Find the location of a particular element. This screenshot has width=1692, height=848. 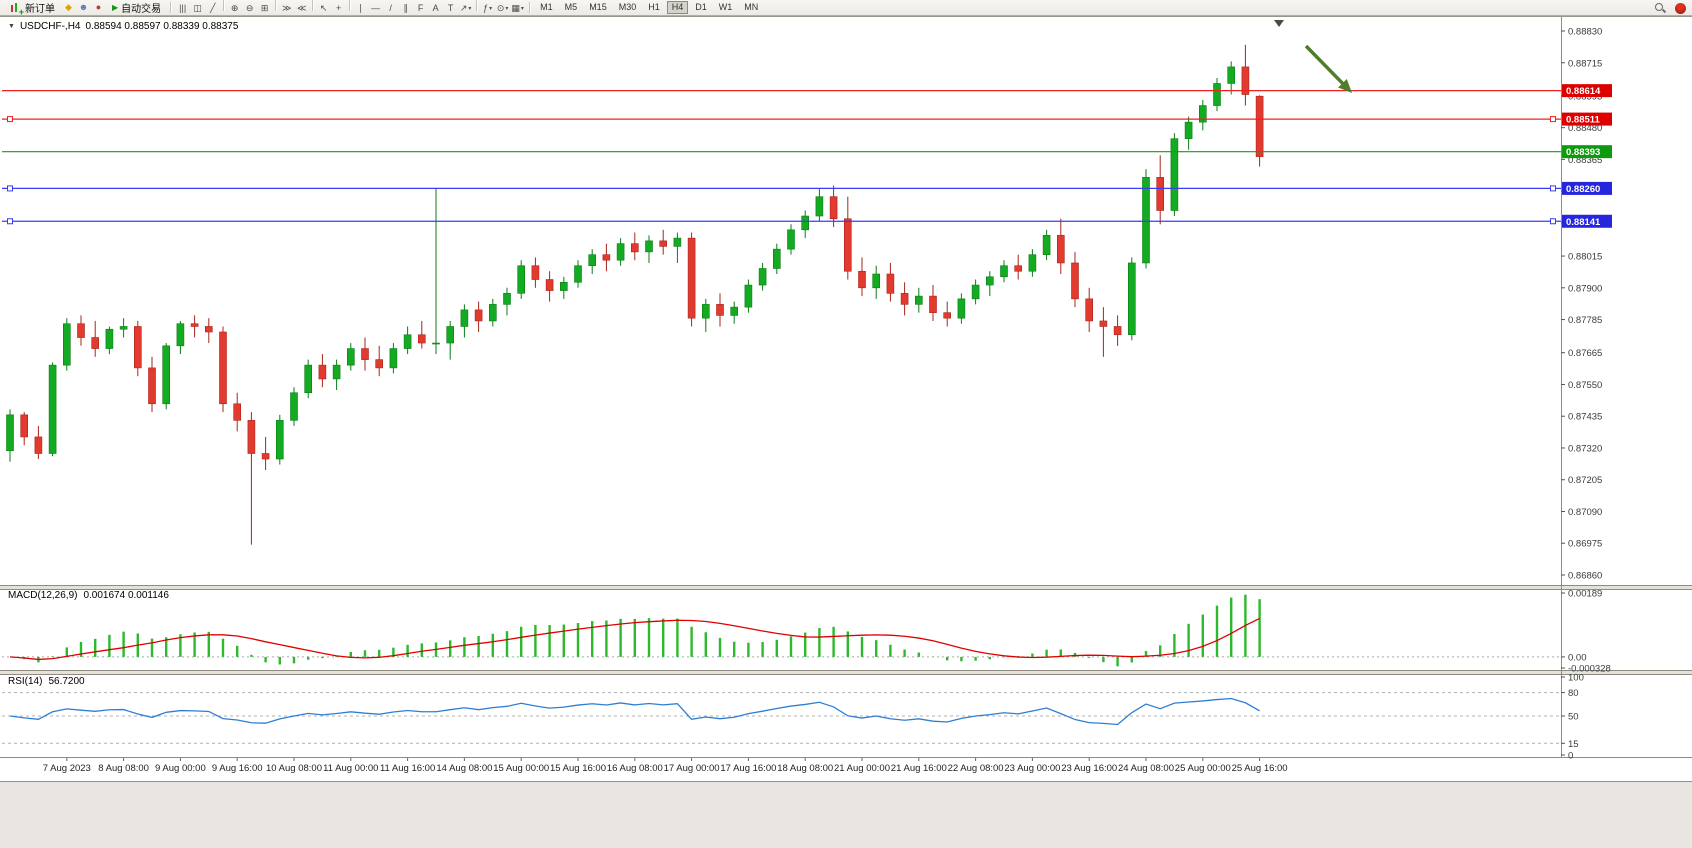

svg-text: 25 Aug 16:00 is located at coordinates (1260, 768).